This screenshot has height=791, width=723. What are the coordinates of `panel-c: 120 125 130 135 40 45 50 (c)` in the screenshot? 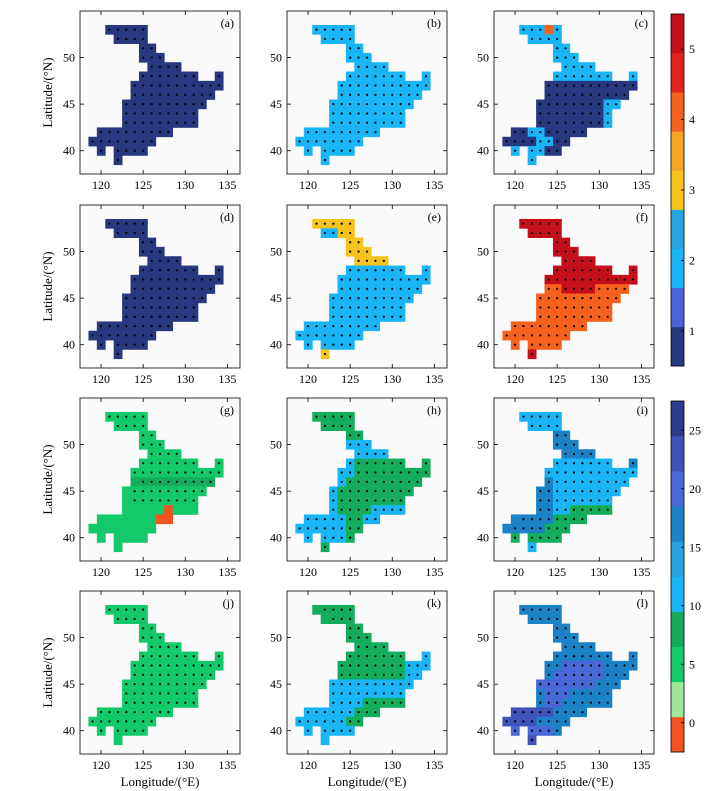 It's located at (566, 101).